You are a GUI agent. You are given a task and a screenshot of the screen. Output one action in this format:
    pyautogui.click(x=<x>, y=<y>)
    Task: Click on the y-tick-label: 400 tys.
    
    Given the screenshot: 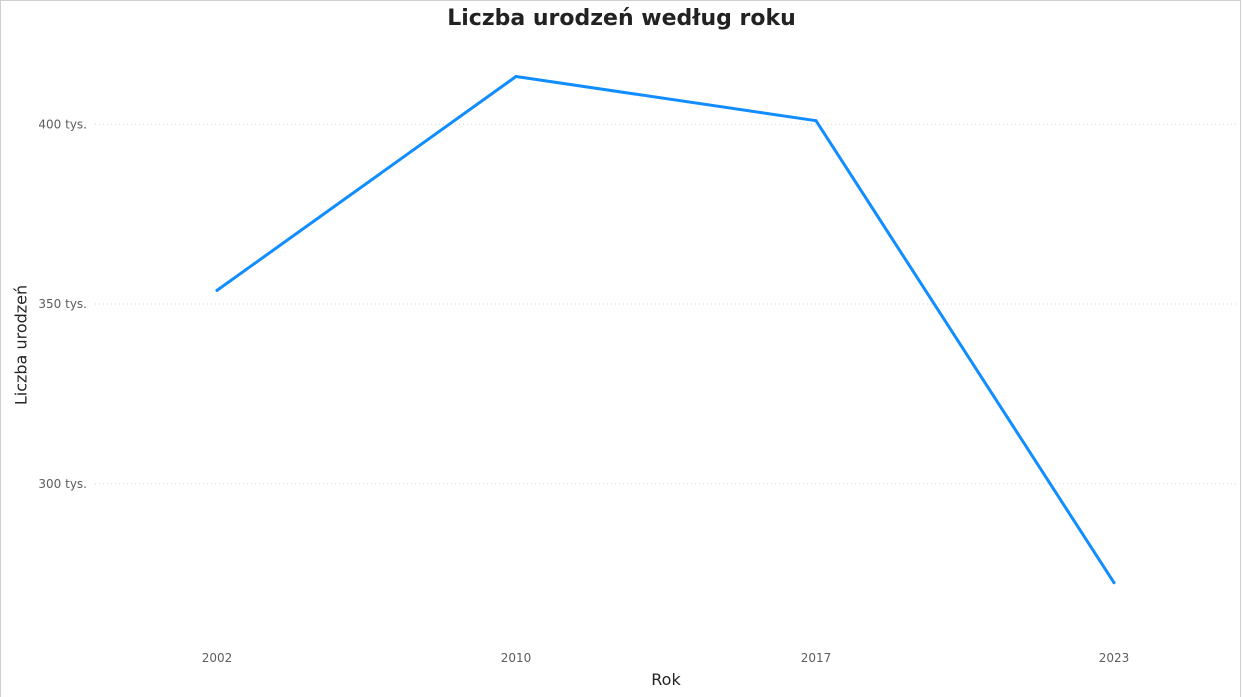 What is the action you would take?
    pyautogui.click(x=62, y=124)
    